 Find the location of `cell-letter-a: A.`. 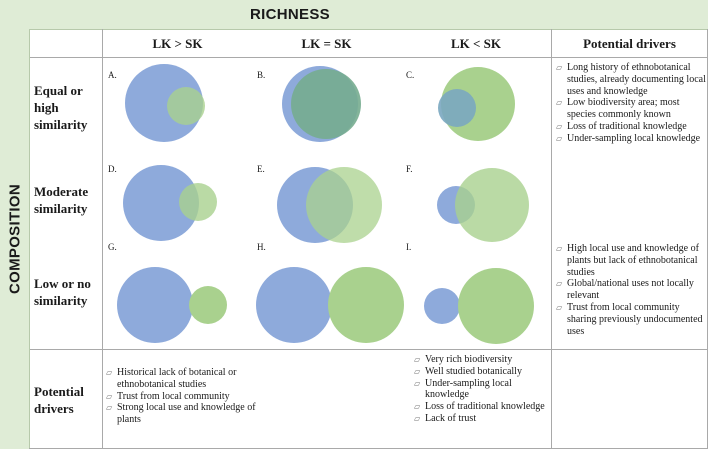

cell-letter-a: A. is located at coordinates (112, 75).